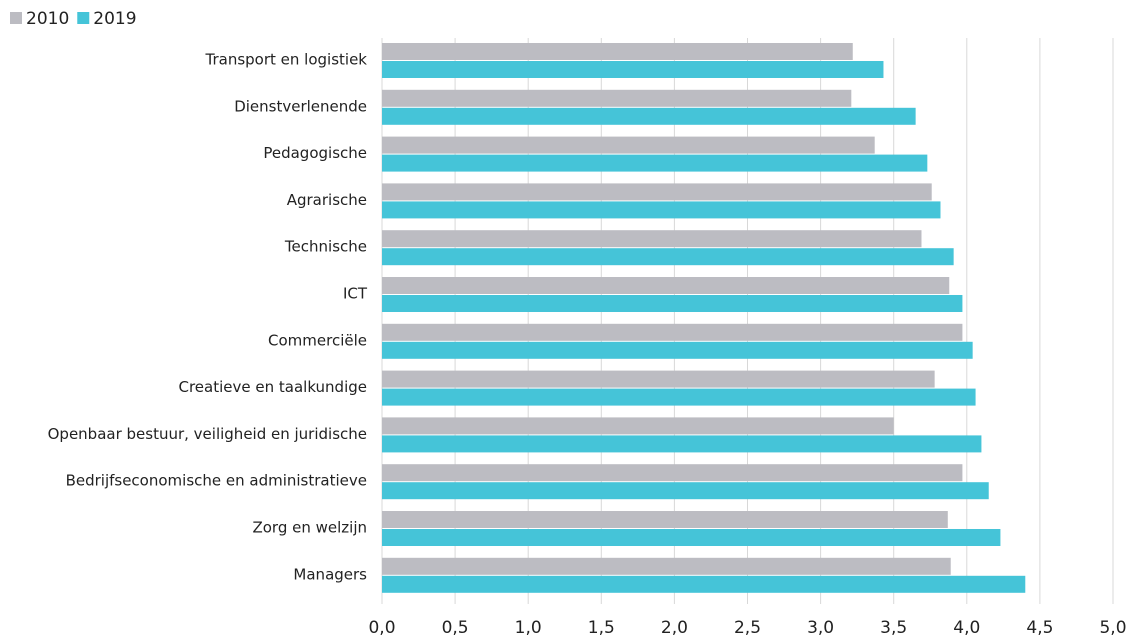 The width and height of the screenshot is (1130, 639). Describe the element at coordinates (300, 106) in the screenshot. I see `y-tick-label: Dienstverlenende` at that location.